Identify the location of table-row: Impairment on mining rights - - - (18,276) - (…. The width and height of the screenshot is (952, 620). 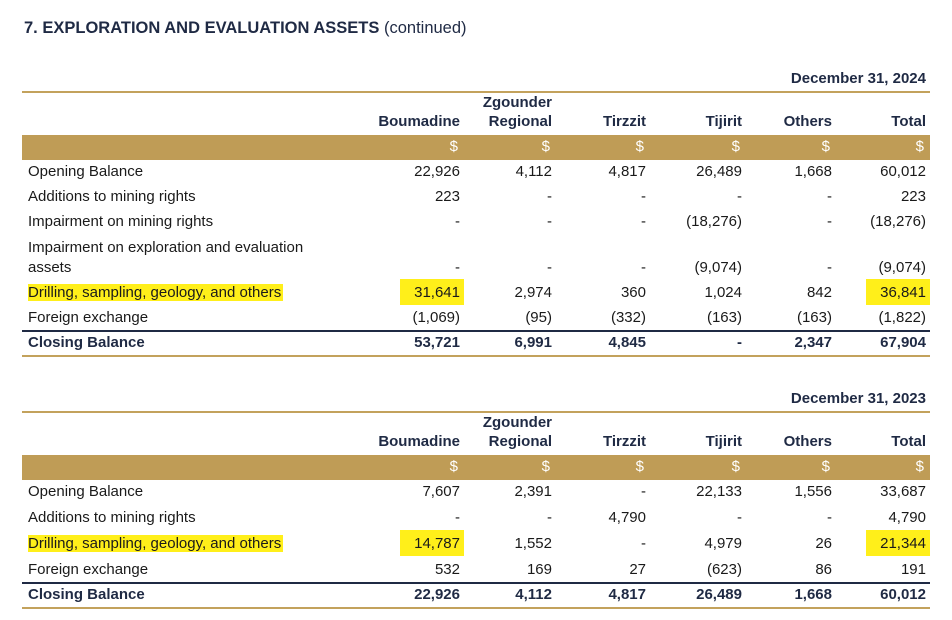
(476, 222).